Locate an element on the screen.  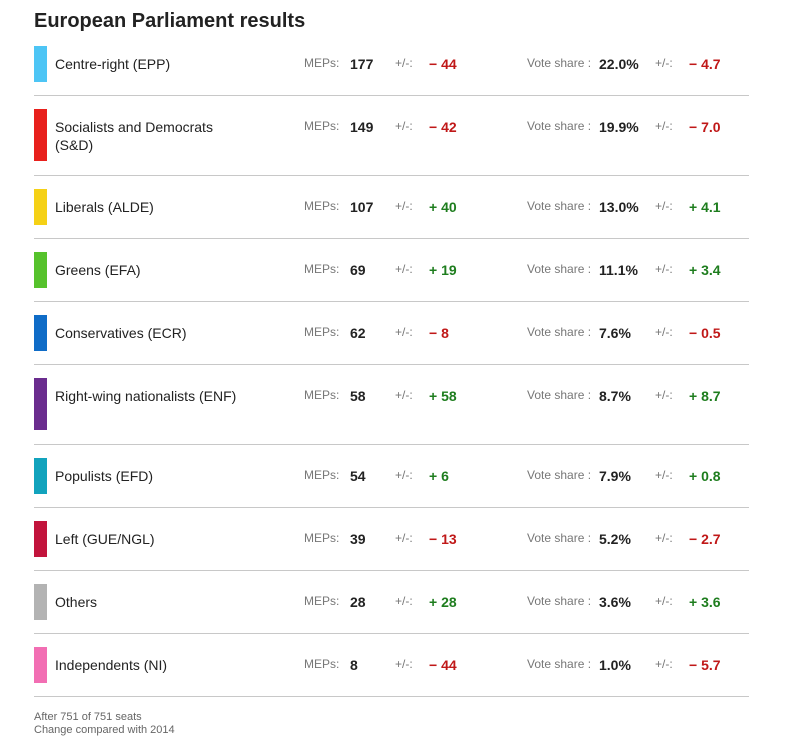
vote-share-value: 11.1% is located at coordinates (618, 270).